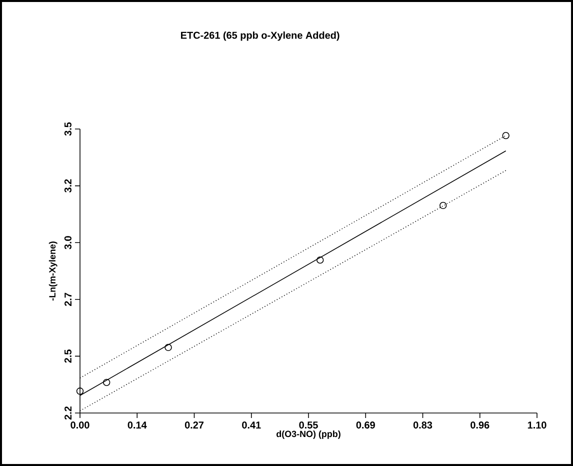 The height and width of the screenshot is (466, 573). What do you see at coordinates (308, 425) in the screenshot?
I see `x-tick-label: 0.55` at bounding box center [308, 425].